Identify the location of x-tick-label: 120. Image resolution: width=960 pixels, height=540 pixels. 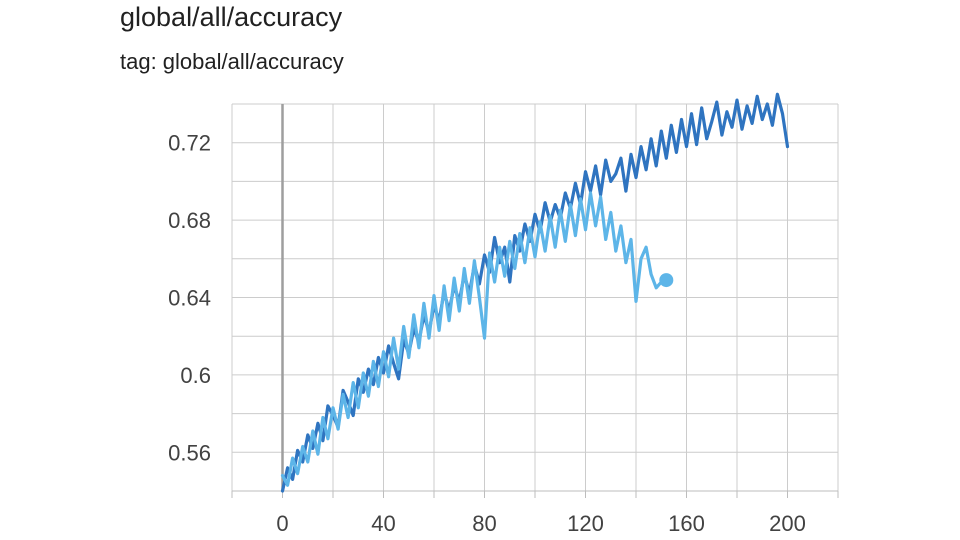
(585, 523).